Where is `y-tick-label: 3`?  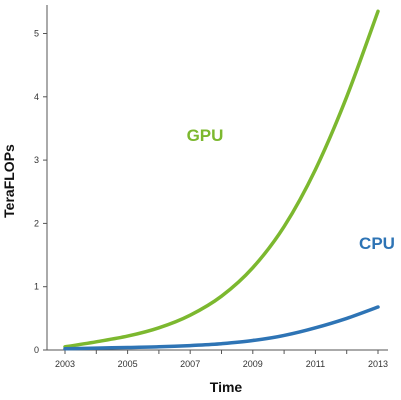
y-tick-label: 3 is located at coordinates (36, 160).